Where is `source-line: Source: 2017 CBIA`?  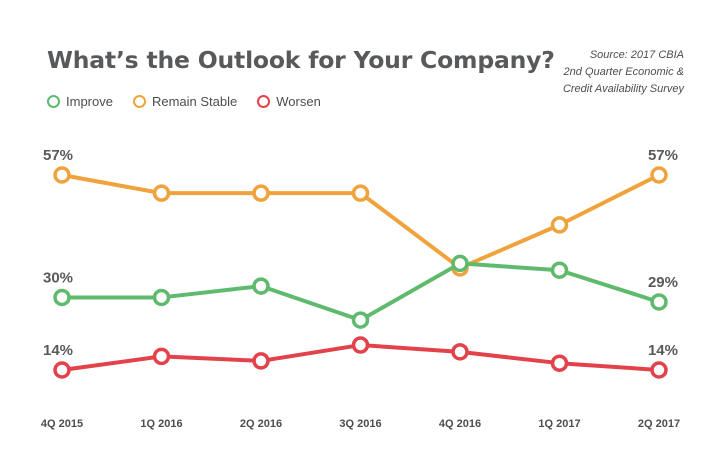 source-line: Source: 2017 CBIA is located at coordinates (636, 55).